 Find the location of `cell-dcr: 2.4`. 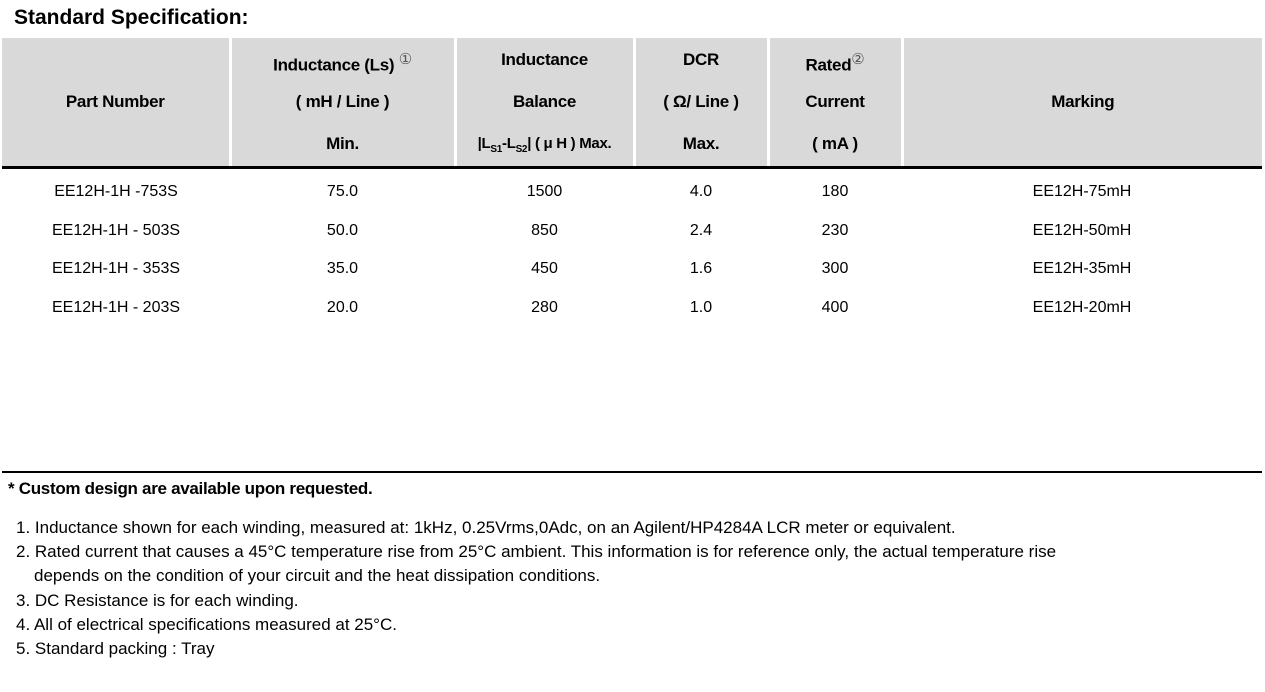

cell-dcr: 2.4 is located at coordinates (701, 230).